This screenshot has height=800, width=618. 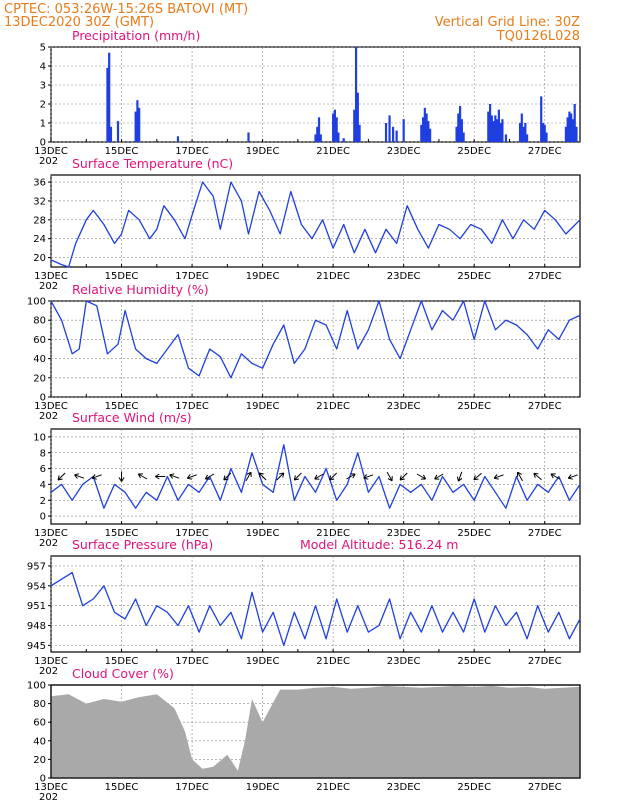 What do you see at coordinates (39, 220) in the screenshot?
I see `y-tick-label: 28` at bounding box center [39, 220].